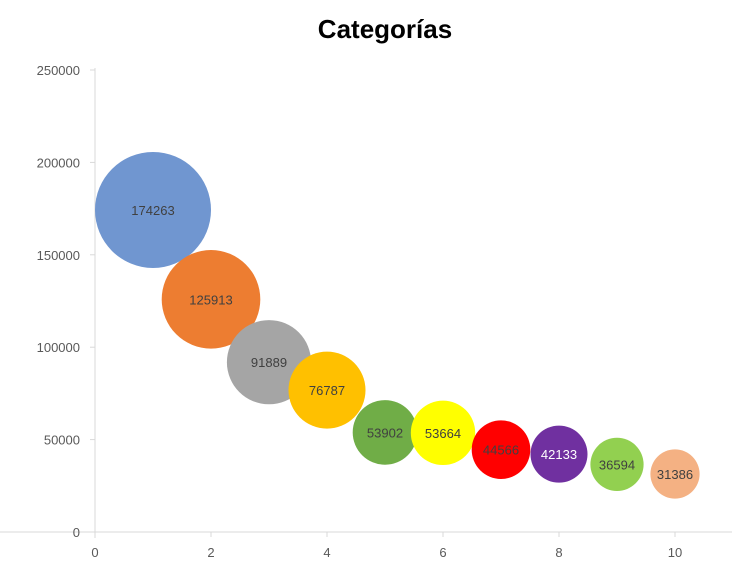 This screenshot has width=732, height=570. Describe the element at coordinates (675, 552) in the screenshot. I see `x-tick-label: 10` at that location.